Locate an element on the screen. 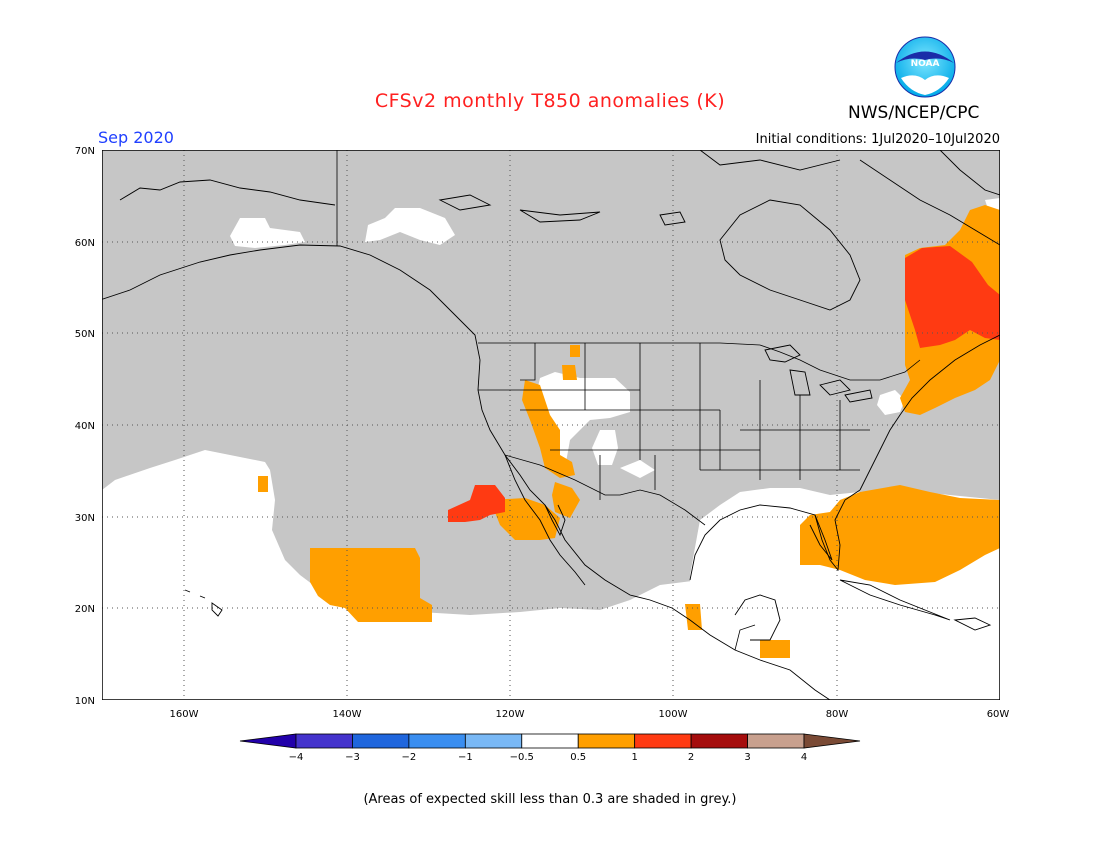 The image size is (1100, 850). colorbar-tick-label: 2 is located at coordinates (691, 757).